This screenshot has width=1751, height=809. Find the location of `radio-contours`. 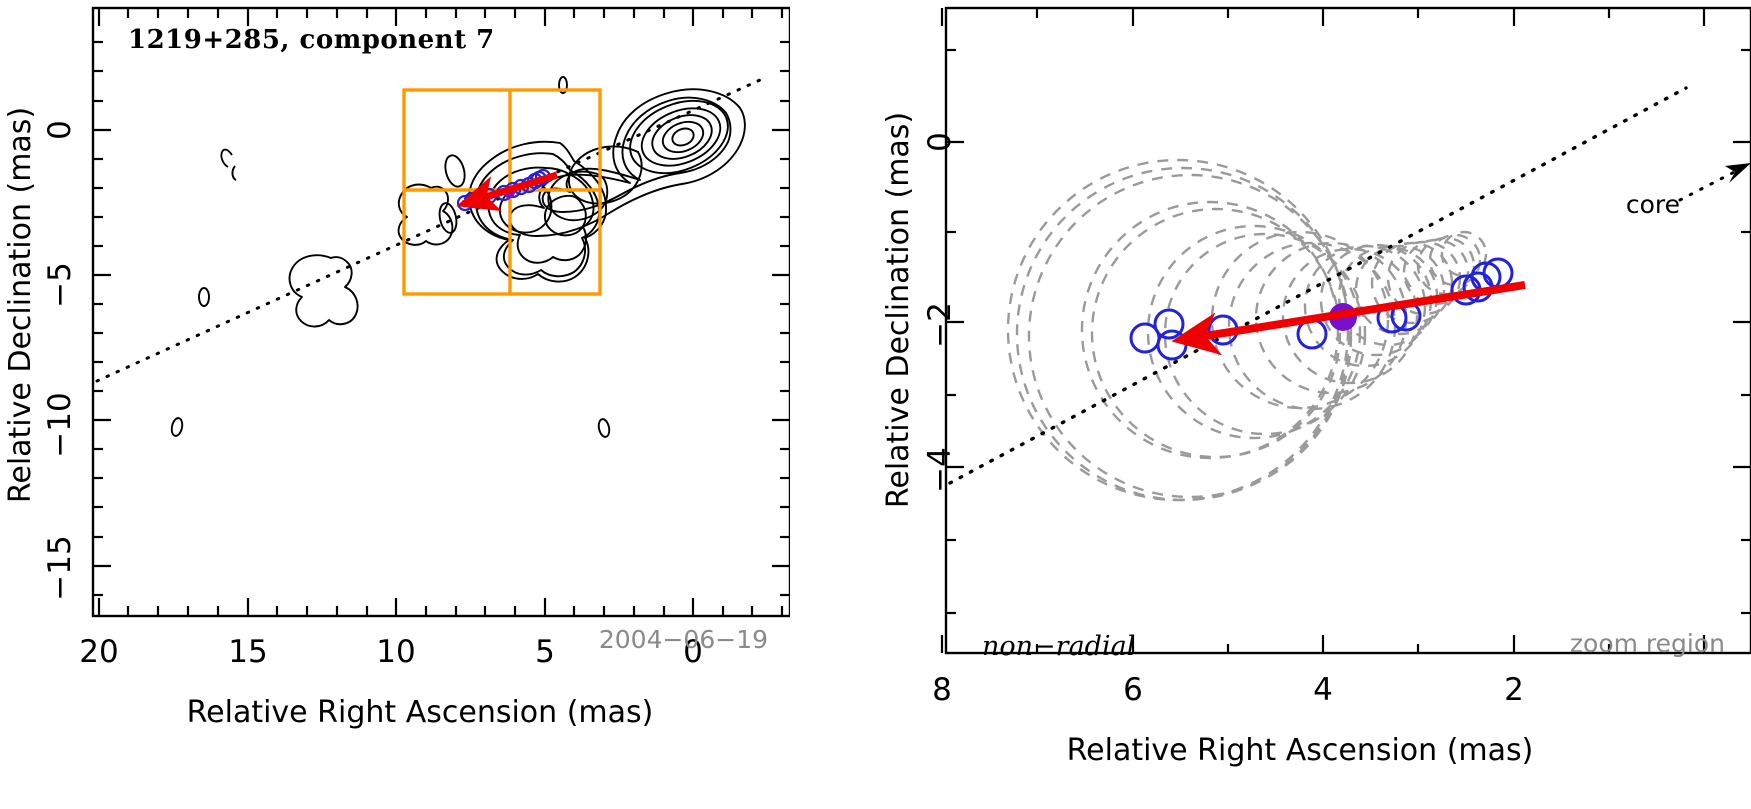

radio-contours is located at coordinates (458, 257).